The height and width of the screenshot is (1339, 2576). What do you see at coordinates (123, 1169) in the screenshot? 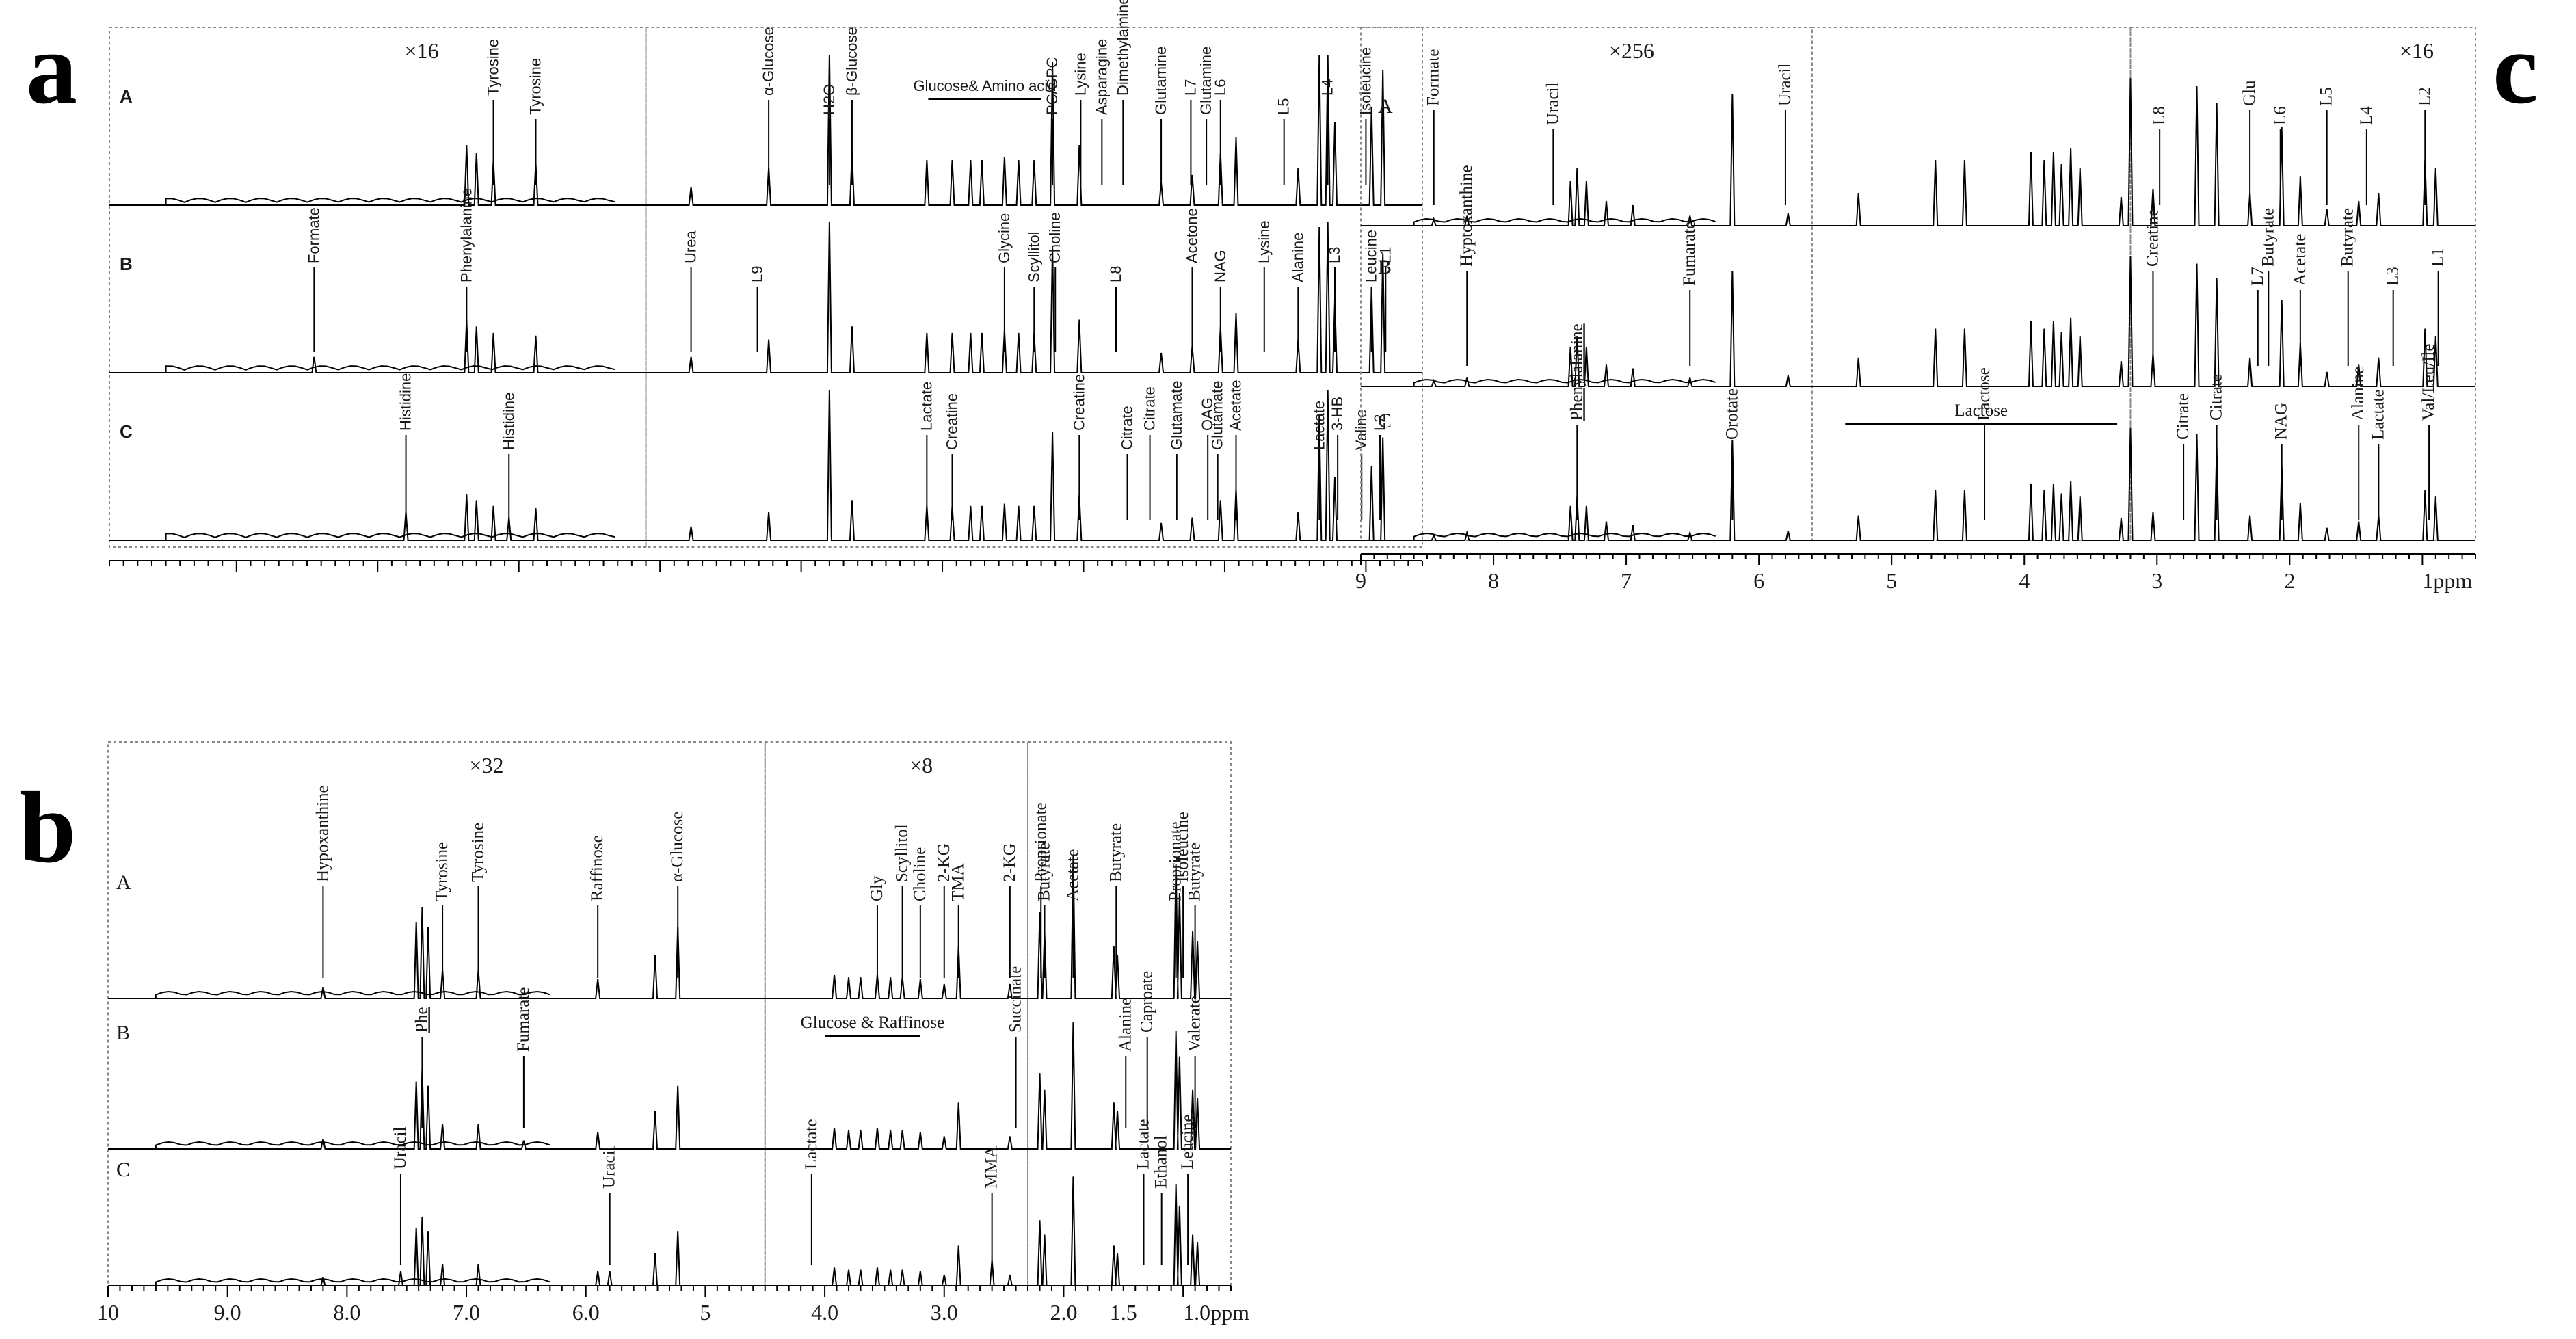
I see `spectrum-label-c: C` at bounding box center [123, 1169].